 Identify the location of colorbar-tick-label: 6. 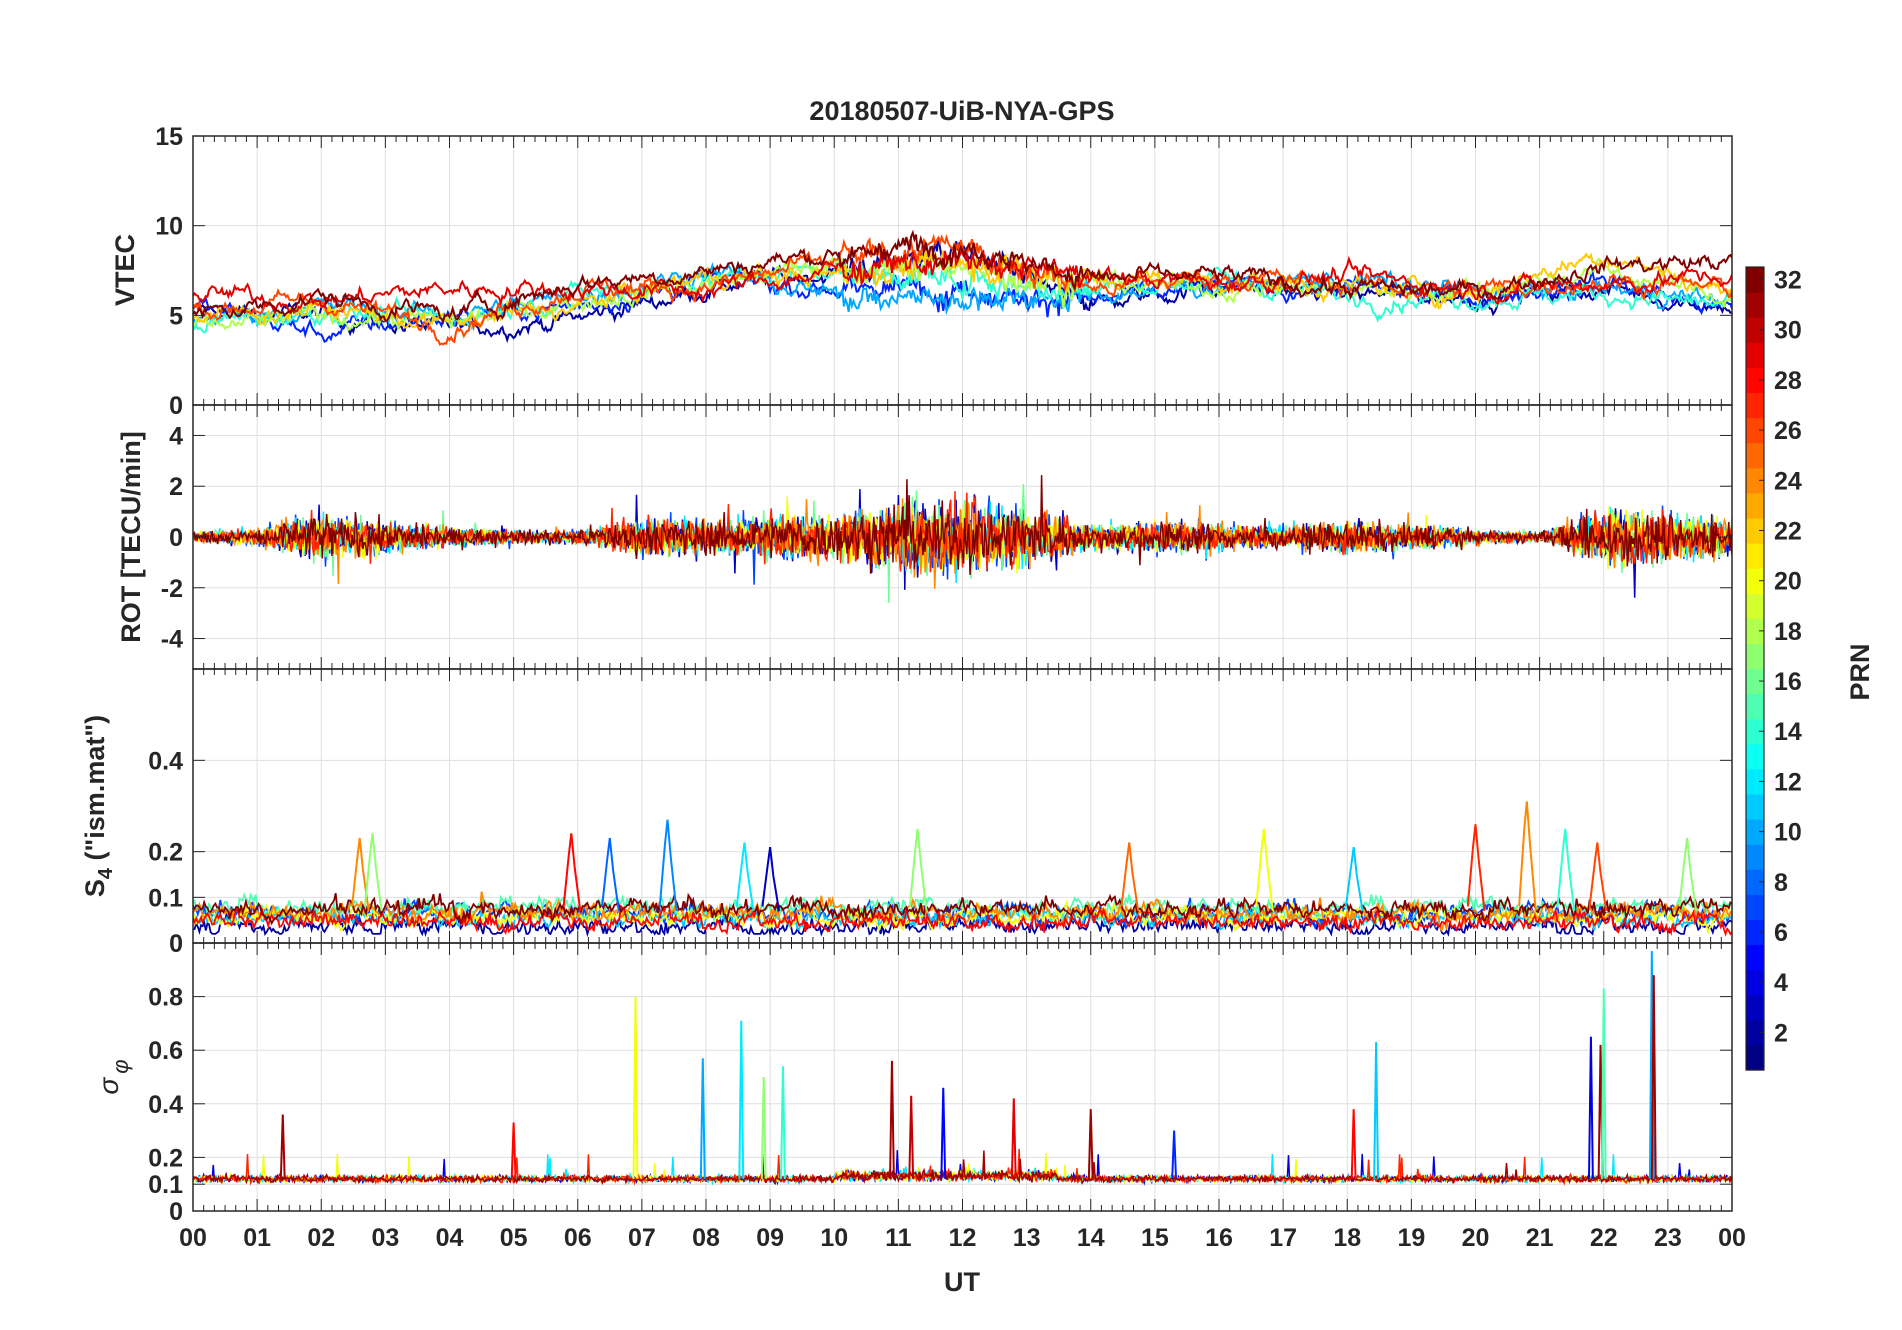
(1781, 933).